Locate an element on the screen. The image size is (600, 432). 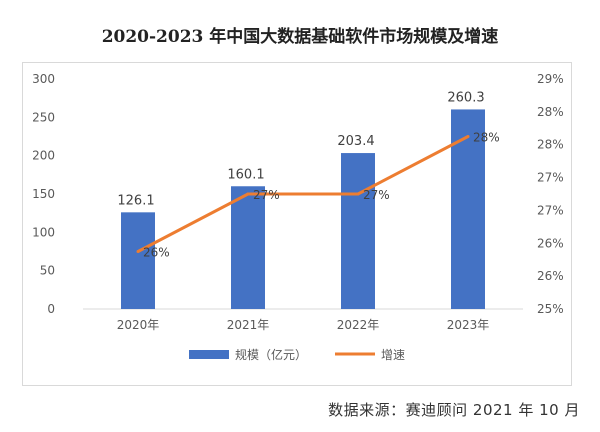
y-right-tick-label: 25% is located at coordinates (550, 309).